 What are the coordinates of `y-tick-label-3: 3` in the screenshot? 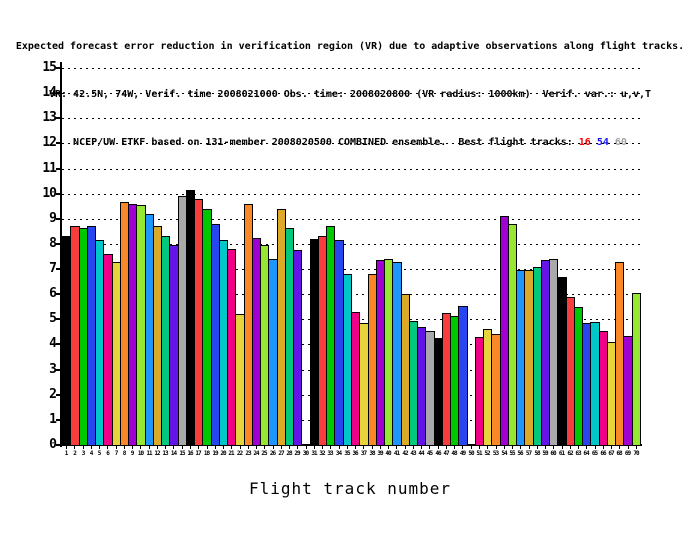 It's located at (53, 369).